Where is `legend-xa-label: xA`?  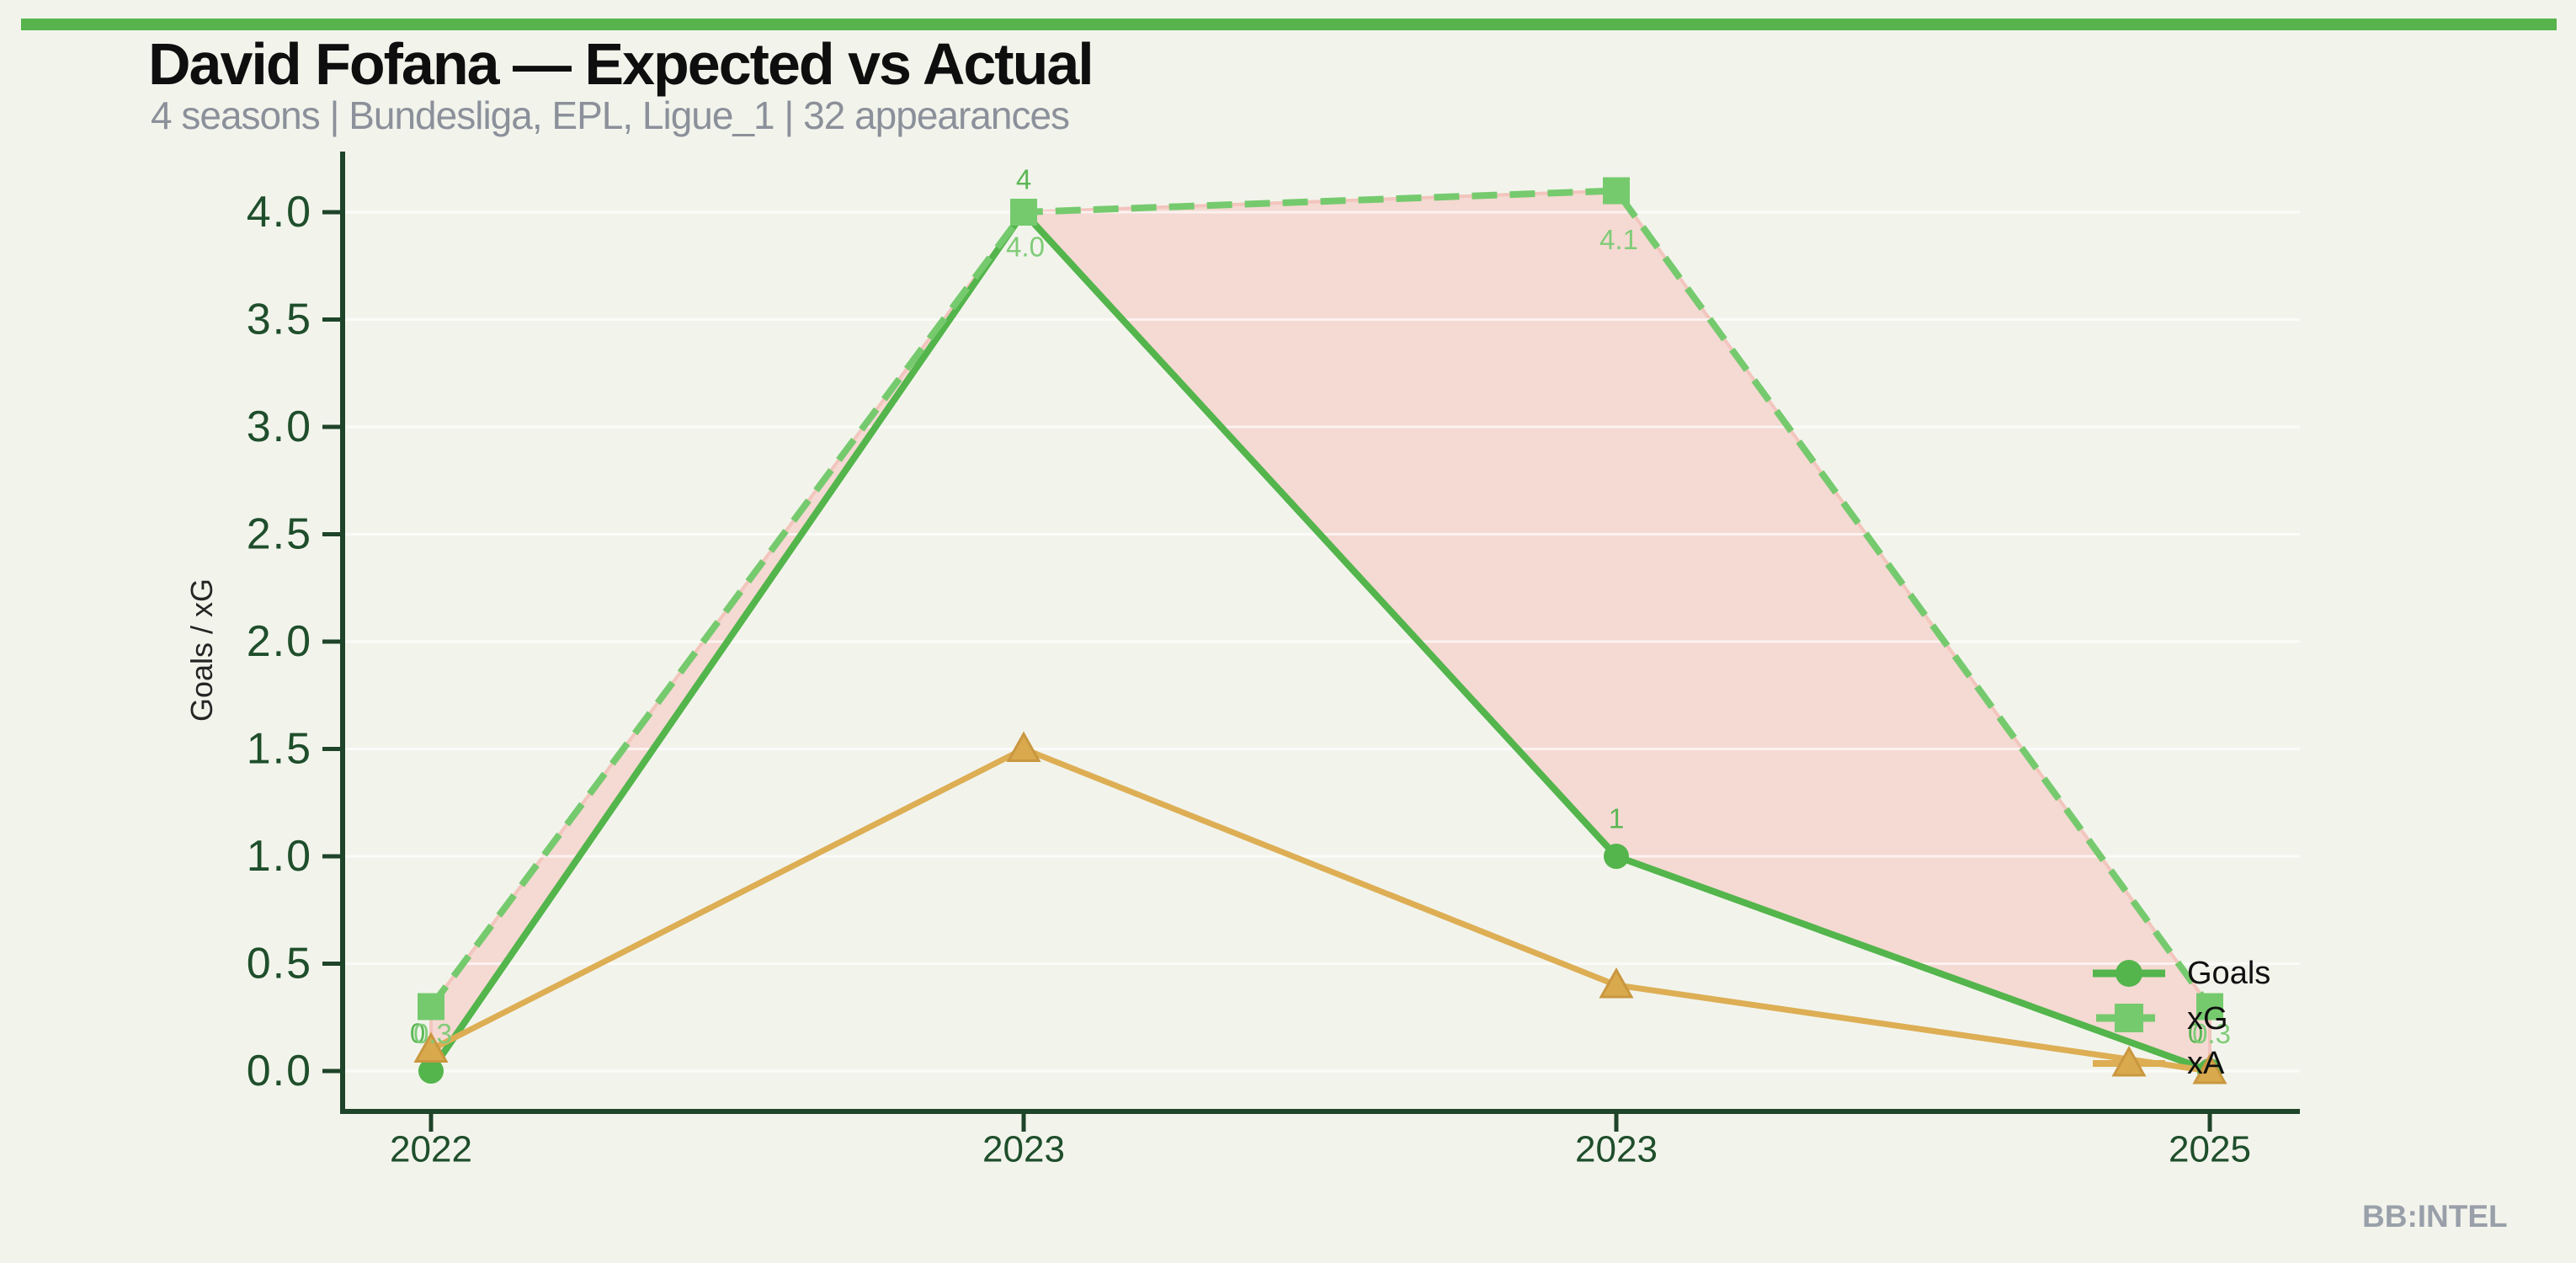
legend-xa-label: xA is located at coordinates (2206, 1063).